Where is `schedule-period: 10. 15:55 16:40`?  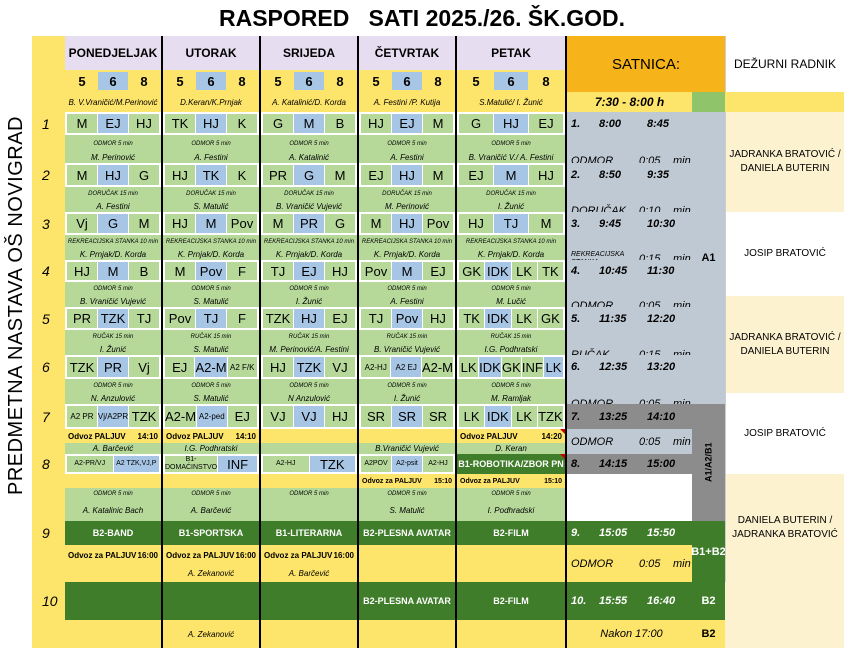 schedule-period: 10. 15:55 16:40 is located at coordinates (629, 601).